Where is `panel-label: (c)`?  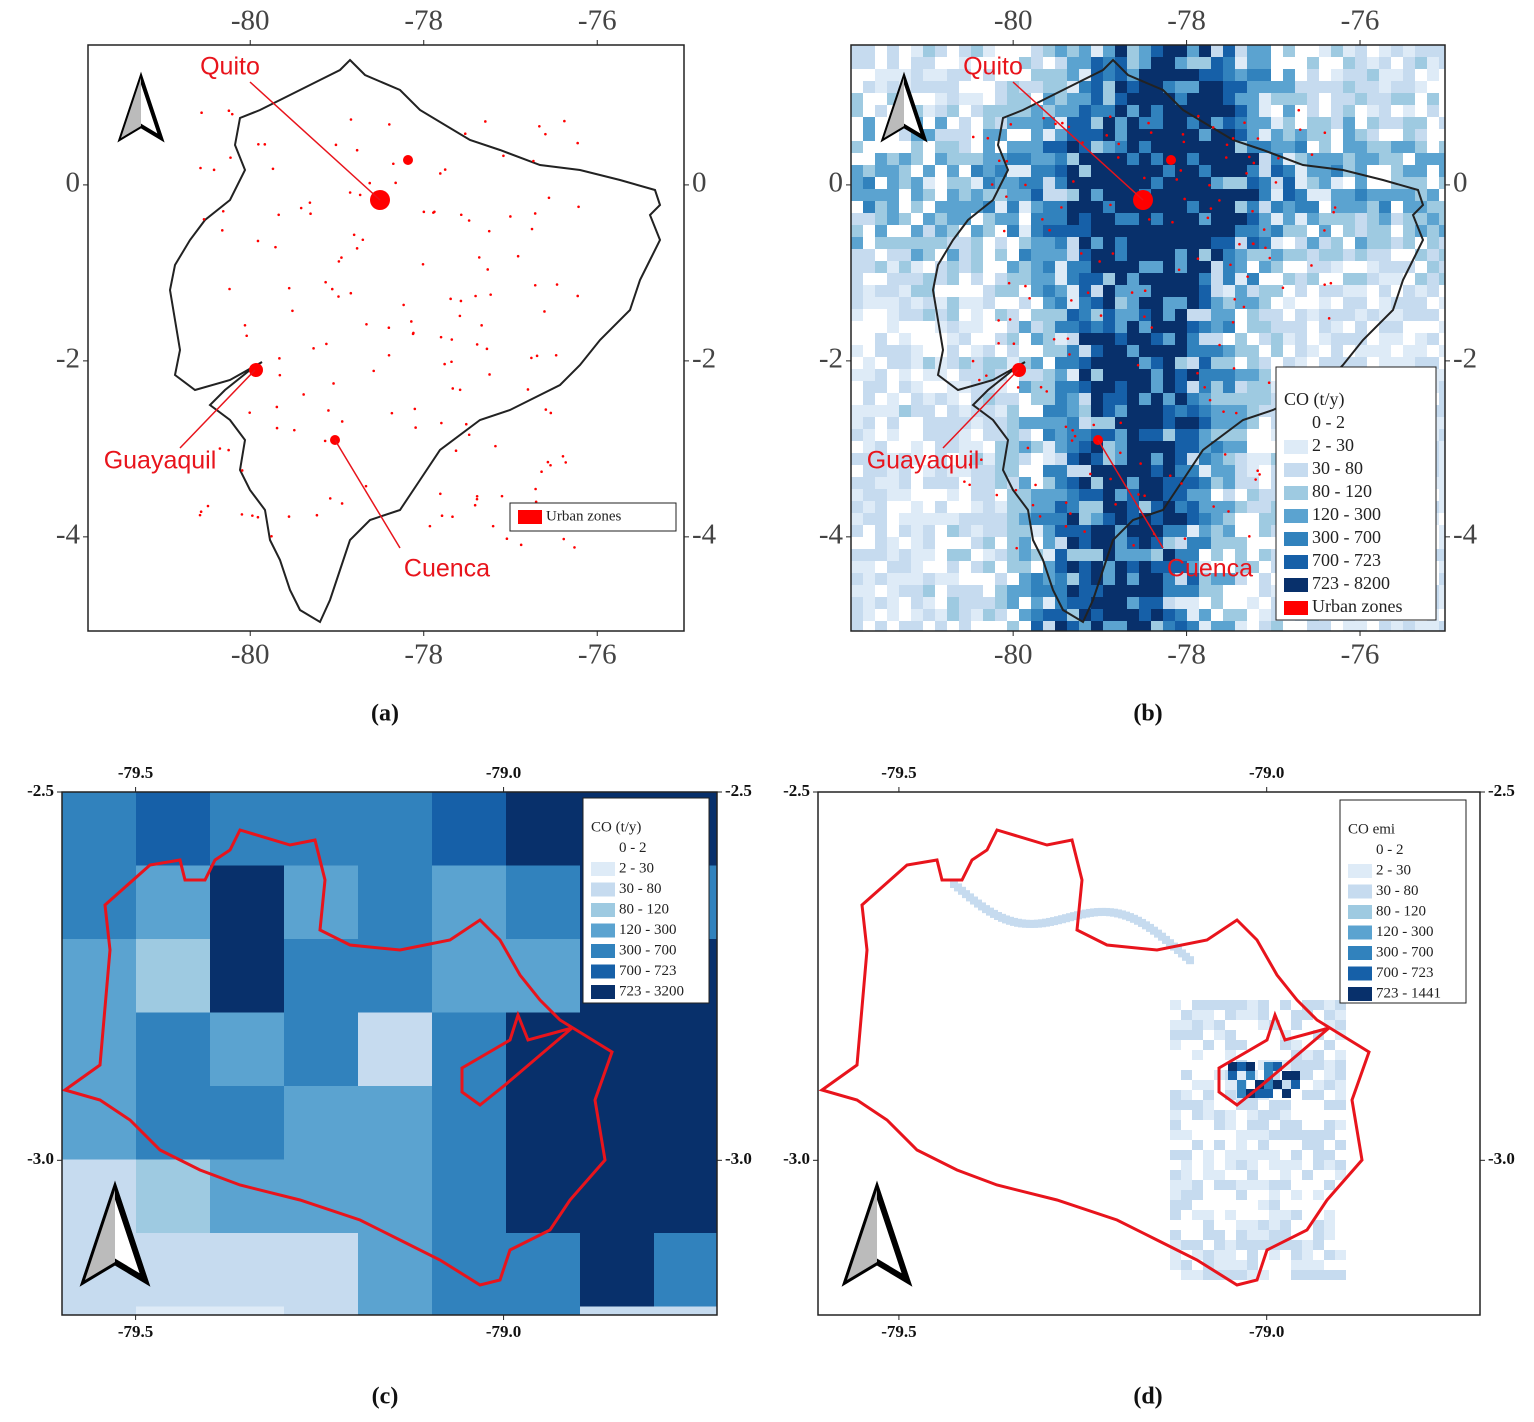 panel-label: (c) is located at coordinates (385, 1397).